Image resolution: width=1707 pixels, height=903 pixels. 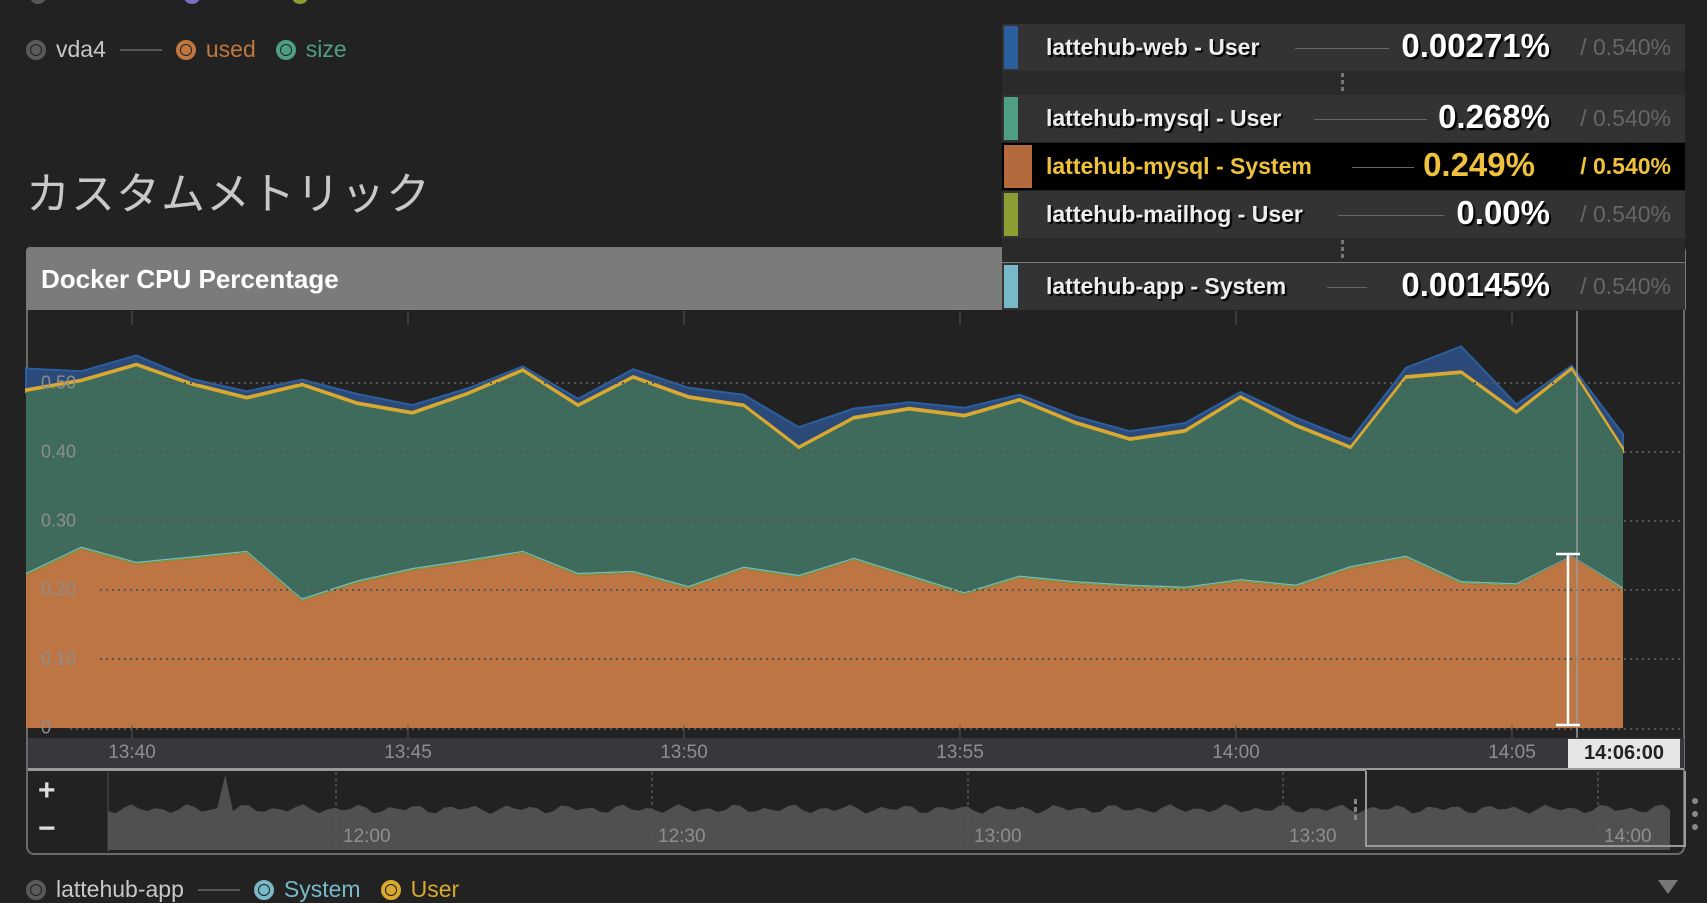 What do you see at coordinates (1313, 836) in the screenshot?
I see `navigator-tick: 13:30` at bounding box center [1313, 836].